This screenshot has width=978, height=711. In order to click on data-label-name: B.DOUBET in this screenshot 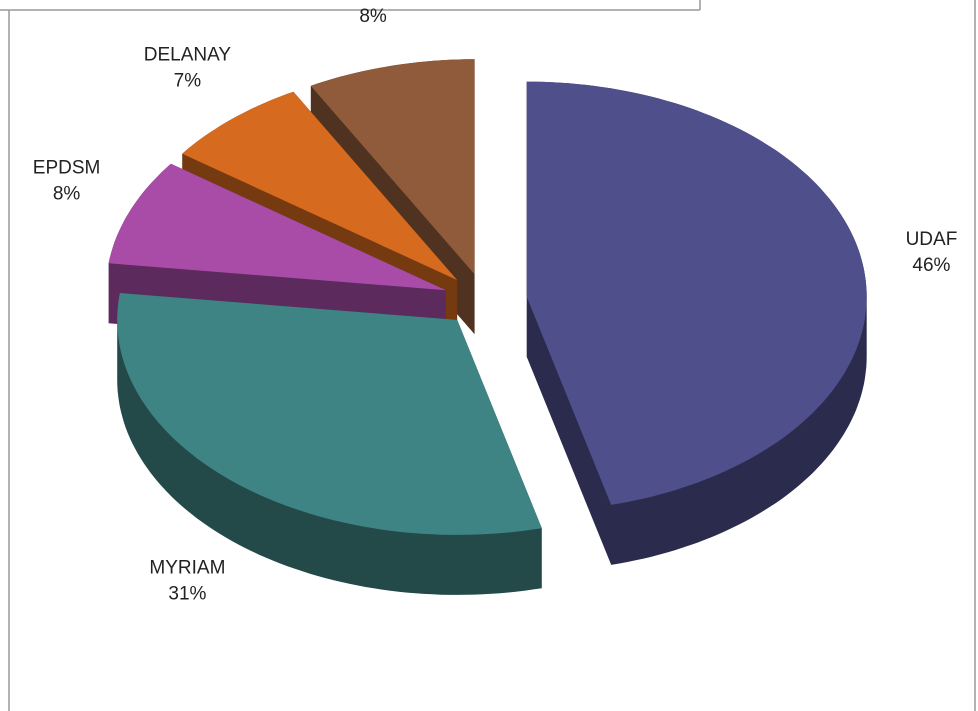, I will do `click(374, 0)`.